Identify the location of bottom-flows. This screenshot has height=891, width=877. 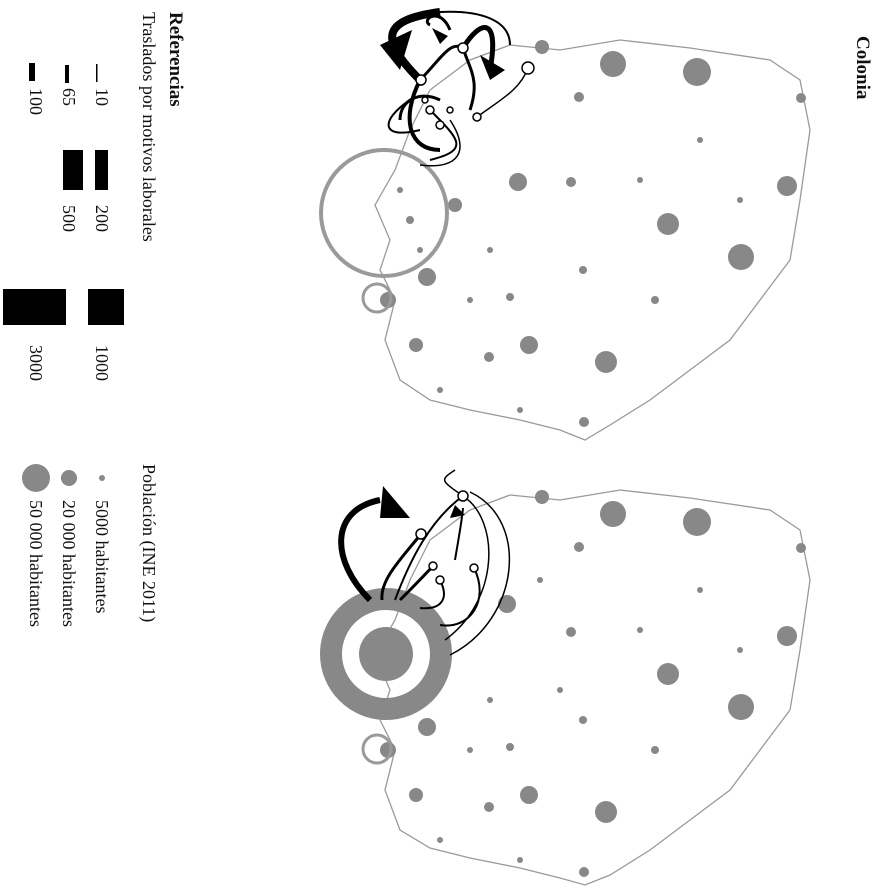
(424, 562).